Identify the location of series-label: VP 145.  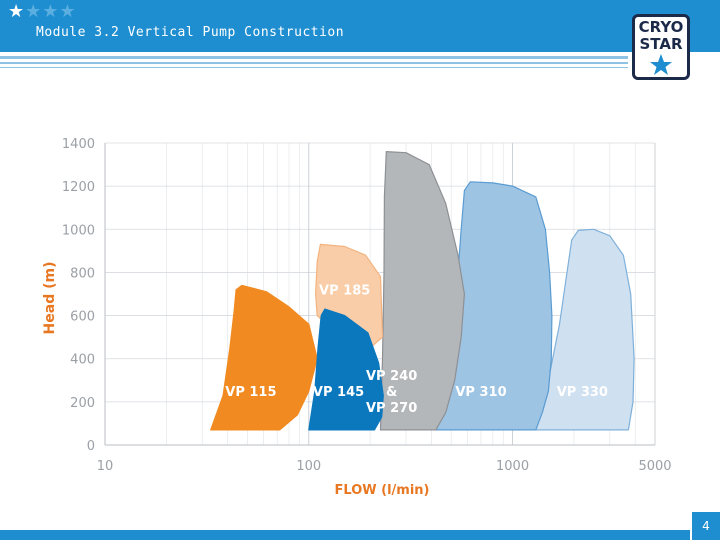
(338, 392).